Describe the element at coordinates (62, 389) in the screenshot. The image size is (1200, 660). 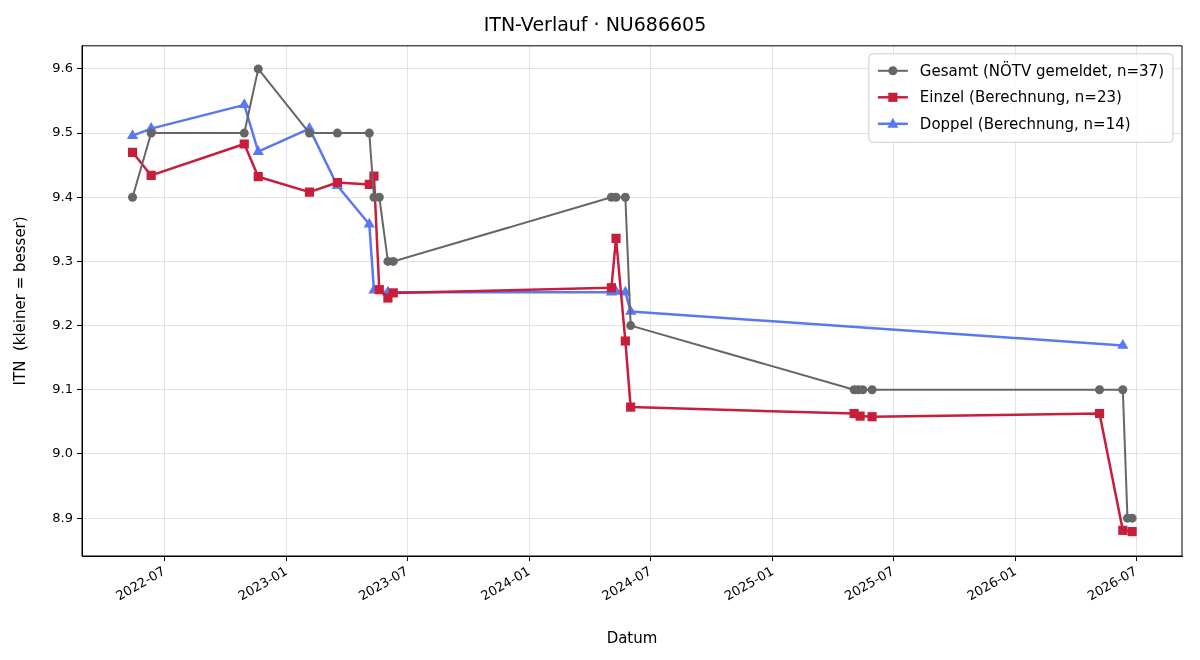
I see `y-tick-label: 9.1` at that location.